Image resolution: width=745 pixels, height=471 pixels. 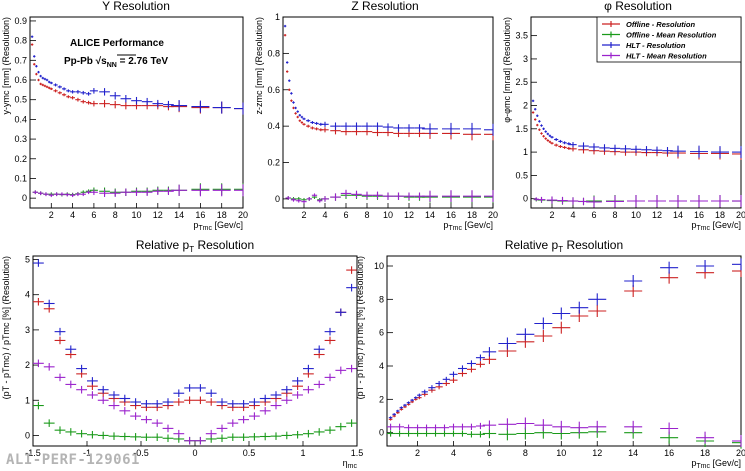 I want to click on y-tick-label: 1, so click(x=27, y=400).